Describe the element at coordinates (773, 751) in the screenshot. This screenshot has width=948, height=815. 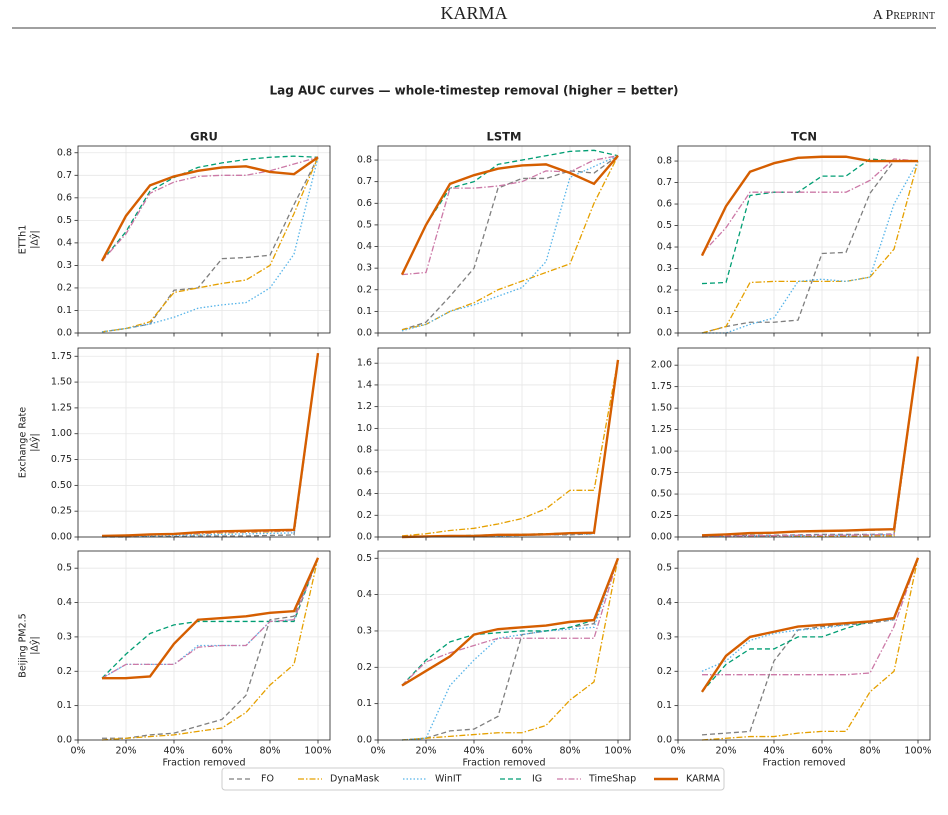
I see `x-tick-label: 40%` at that location.